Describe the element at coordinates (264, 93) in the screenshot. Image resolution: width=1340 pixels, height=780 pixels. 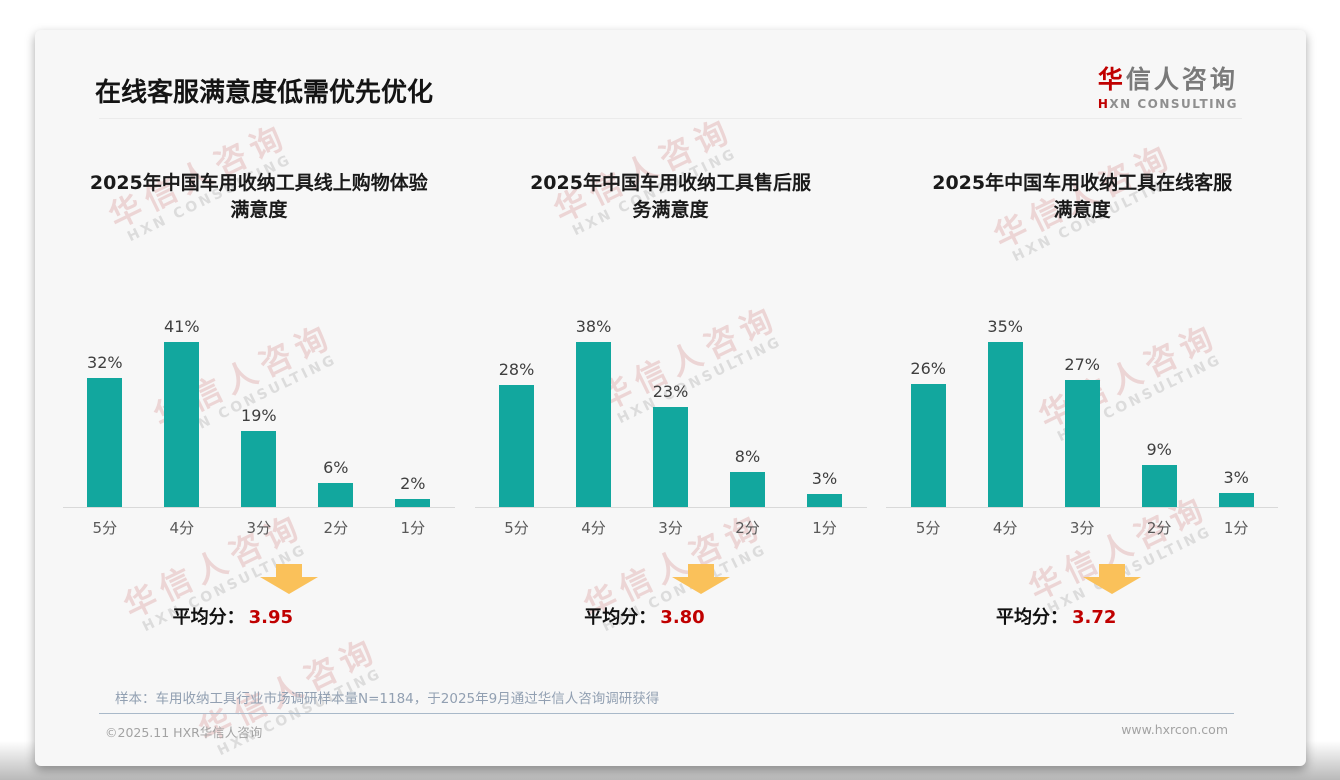
I see `page-title: 在线客服满意度低需优先优化` at that location.